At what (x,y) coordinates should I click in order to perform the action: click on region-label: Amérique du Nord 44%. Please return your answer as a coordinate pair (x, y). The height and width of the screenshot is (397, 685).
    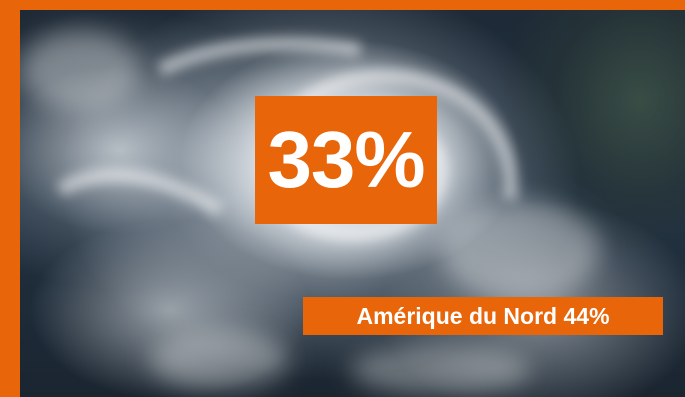
    Looking at the image, I should click on (483, 315).